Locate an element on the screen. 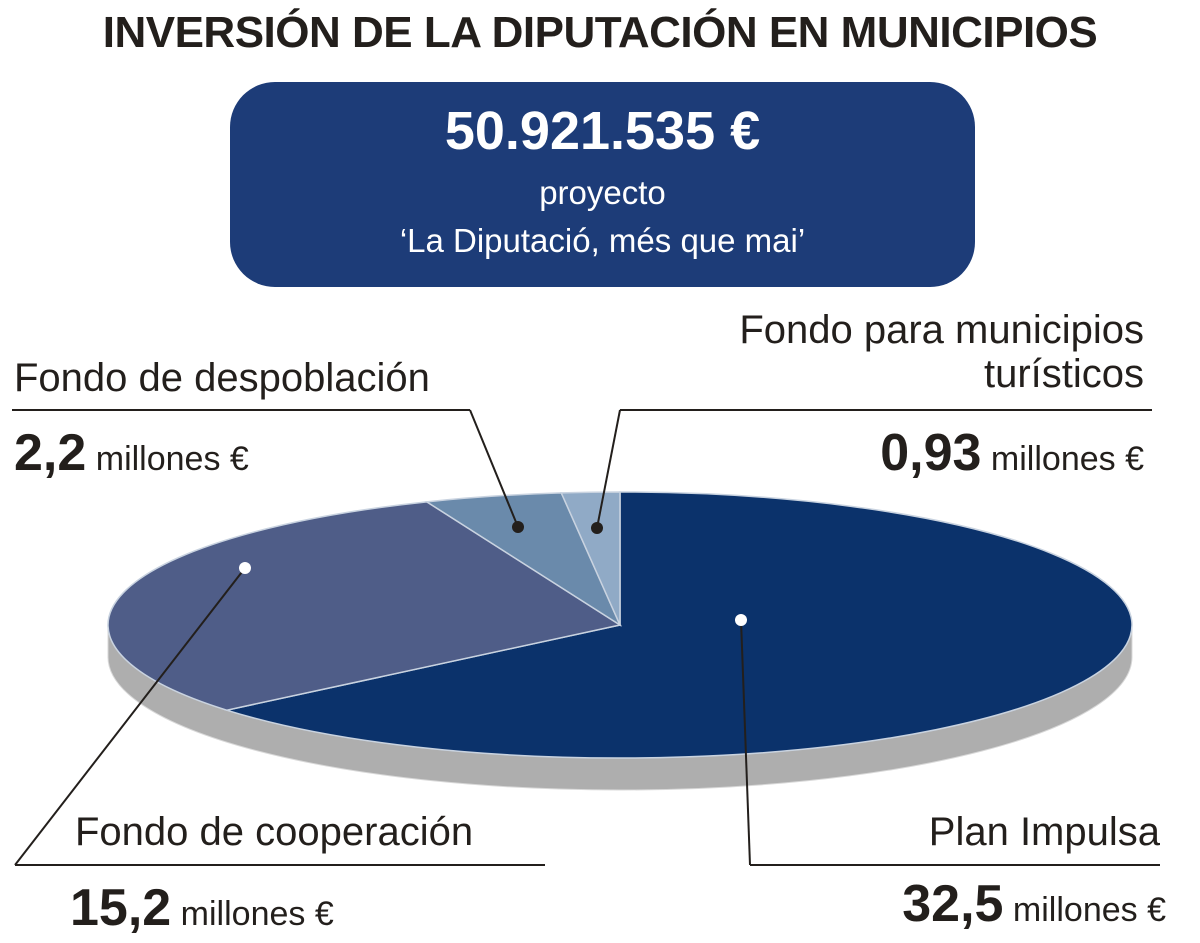 The height and width of the screenshot is (943, 1200). value-label: 32,5 millones € is located at coordinates (1034, 907).